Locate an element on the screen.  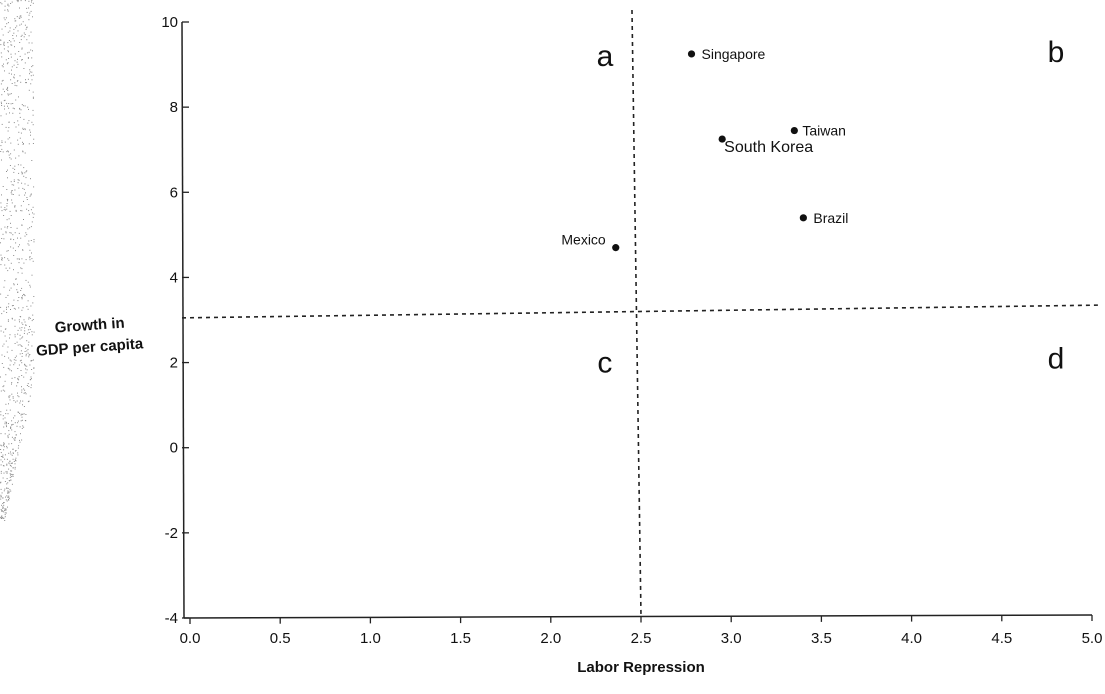
x-tick-label: 4.5 is located at coordinates (1001, 638).